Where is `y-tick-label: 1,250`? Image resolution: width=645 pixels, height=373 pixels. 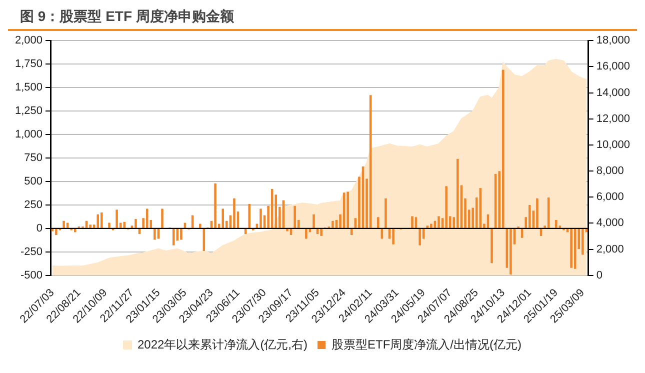 y-tick-label: 1,250 is located at coordinates (28, 111).